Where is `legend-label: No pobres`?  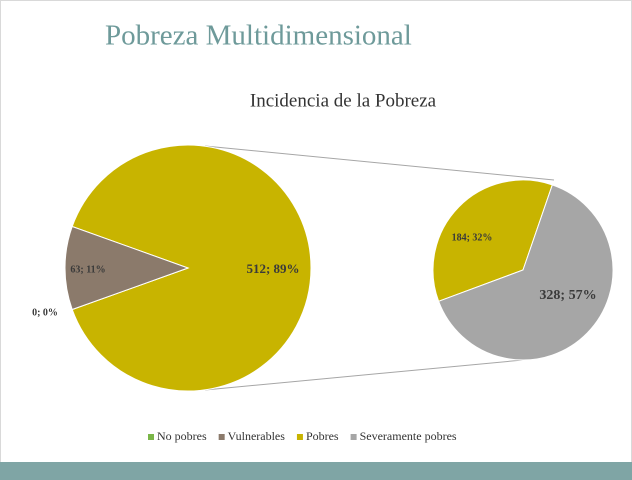 legend-label: No pobres is located at coordinates (182, 436).